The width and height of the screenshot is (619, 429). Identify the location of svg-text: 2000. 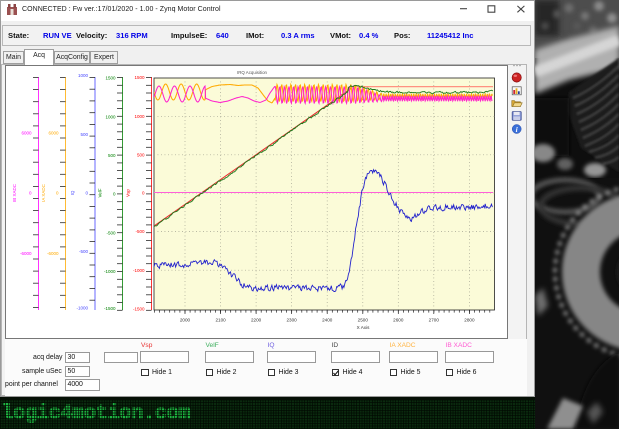
(185, 320).